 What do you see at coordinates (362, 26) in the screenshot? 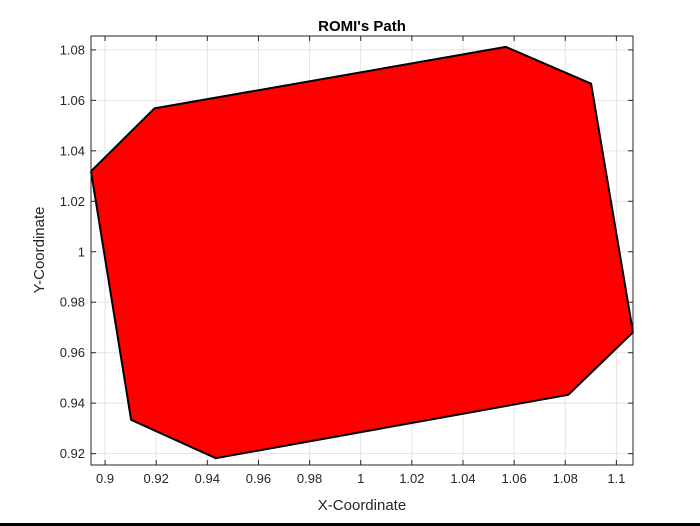
I see `chart-title: ROMI's Path` at bounding box center [362, 26].